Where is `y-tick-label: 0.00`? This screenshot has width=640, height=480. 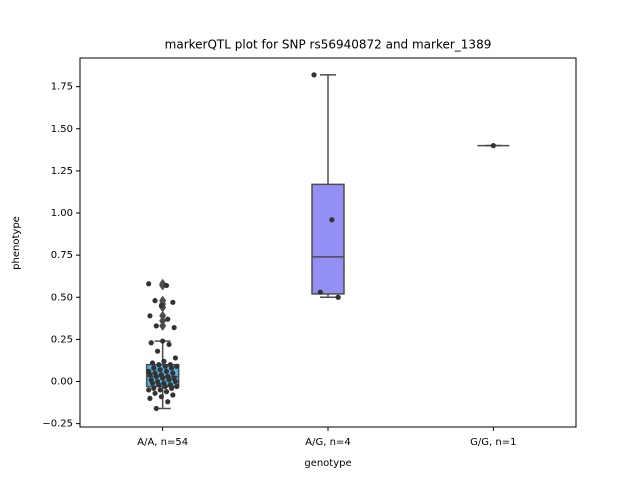 y-tick-label: 0.00 is located at coordinates (62, 382).